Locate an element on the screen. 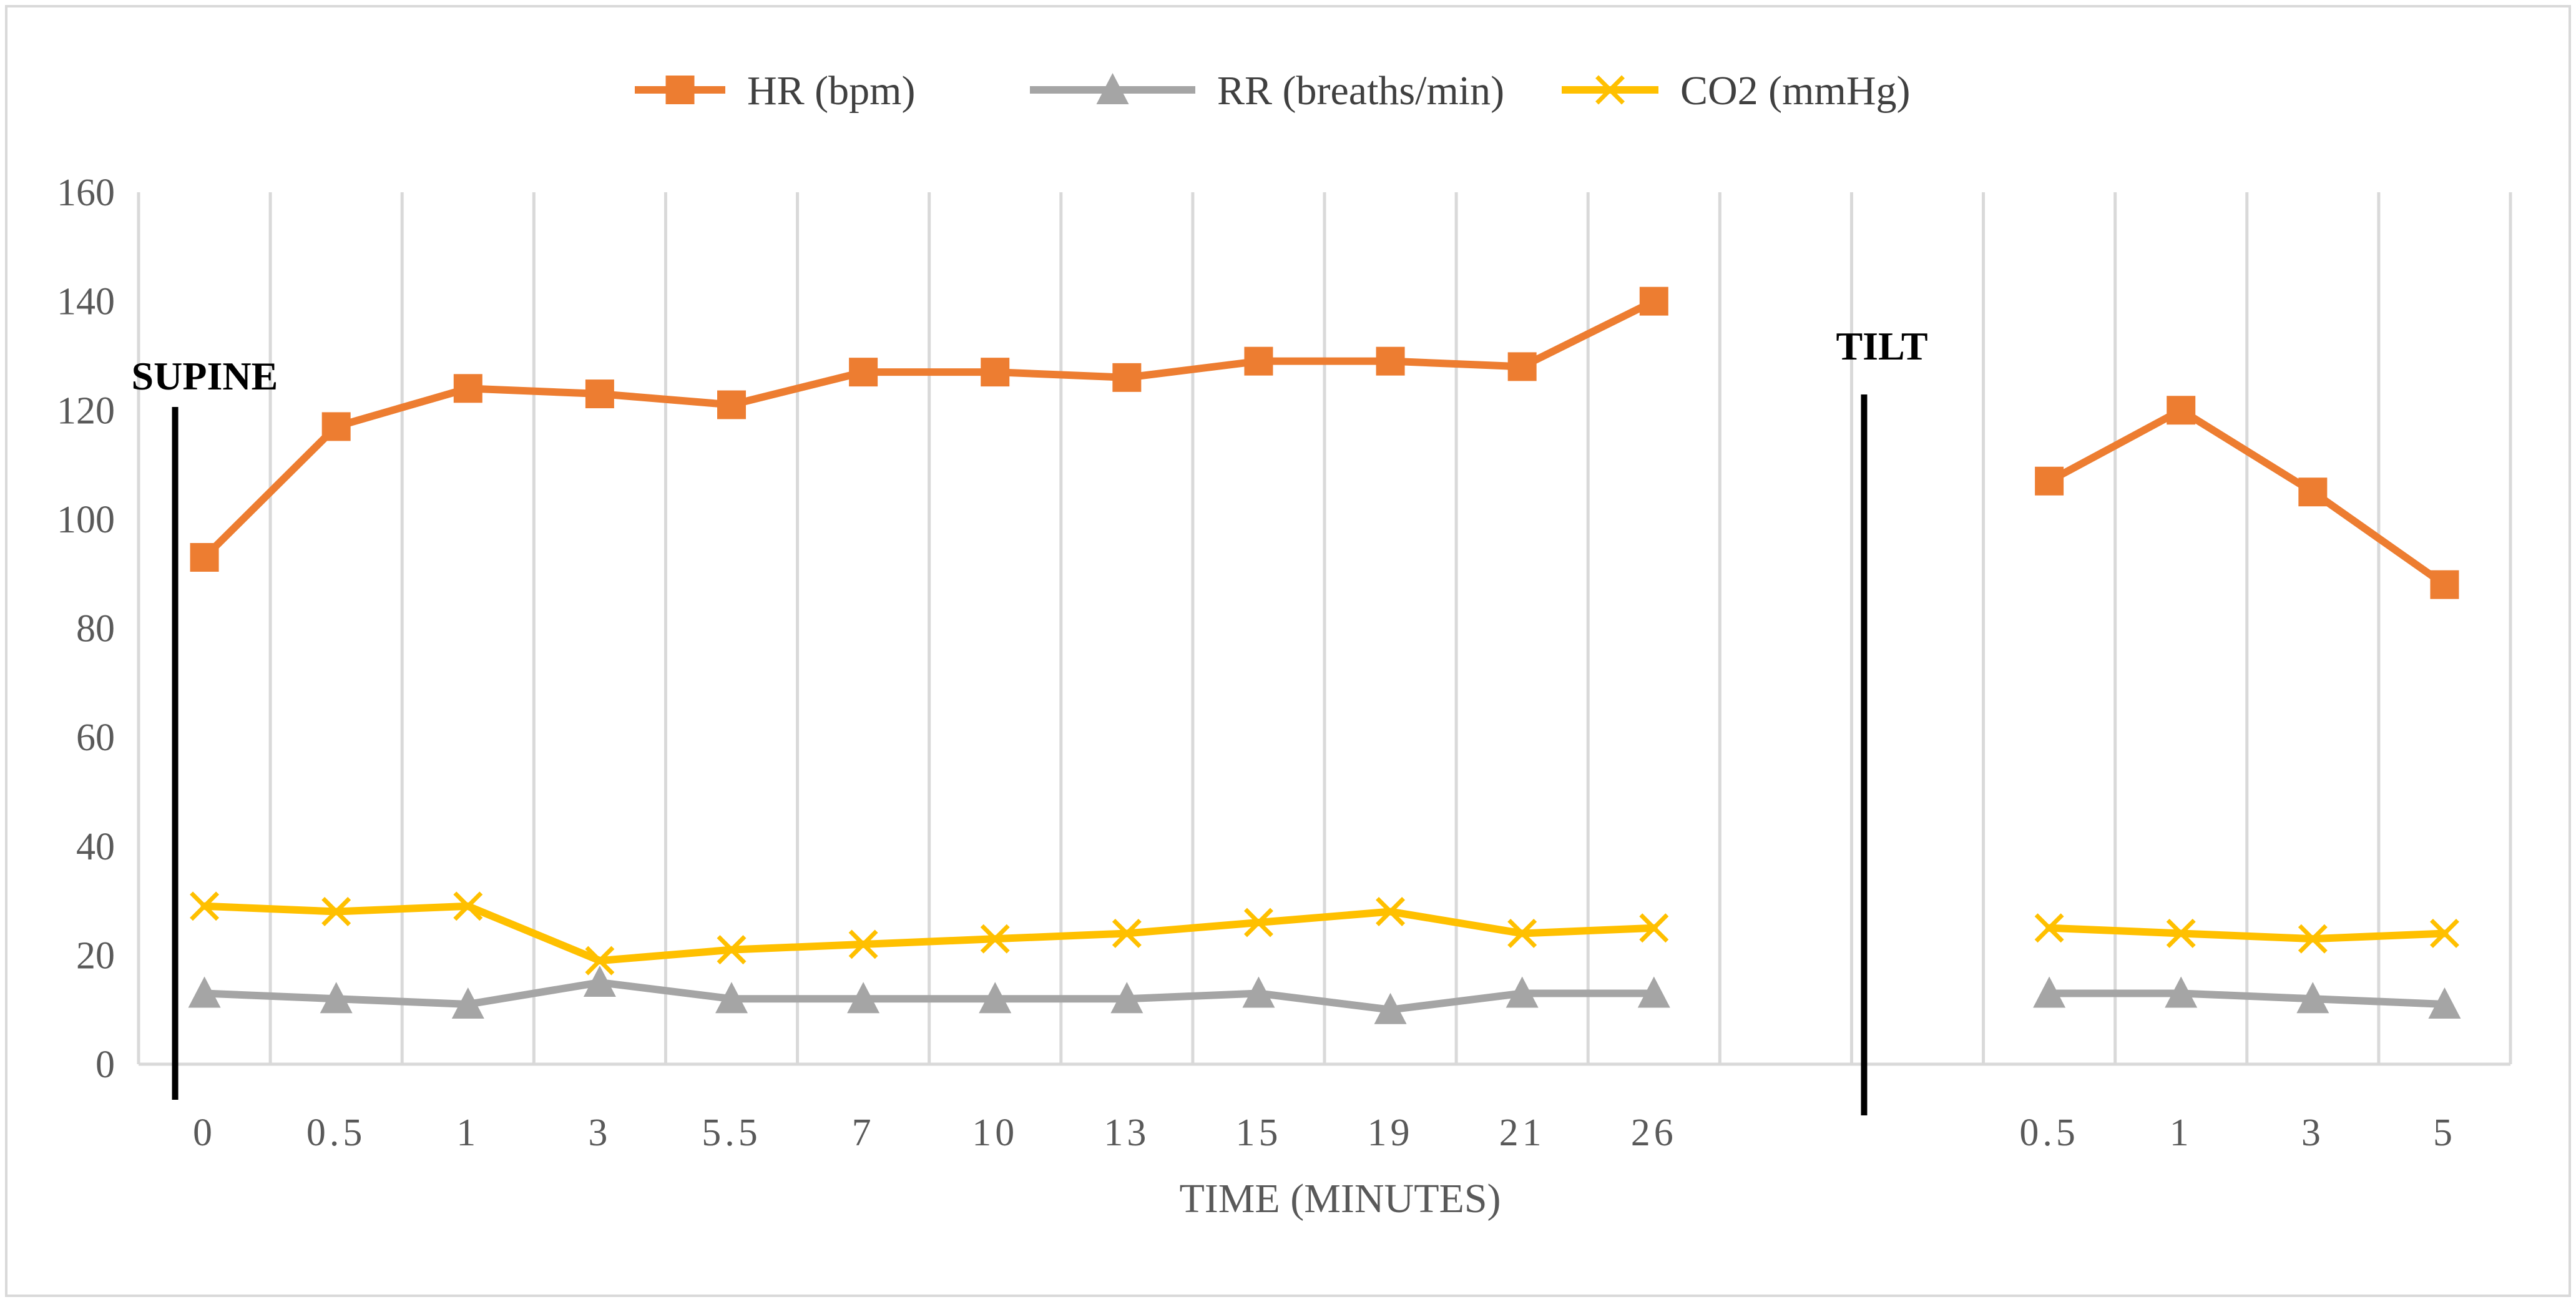 The width and height of the screenshot is (2576, 1302). x-tick-label: 7 is located at coordinates (863, 1133).